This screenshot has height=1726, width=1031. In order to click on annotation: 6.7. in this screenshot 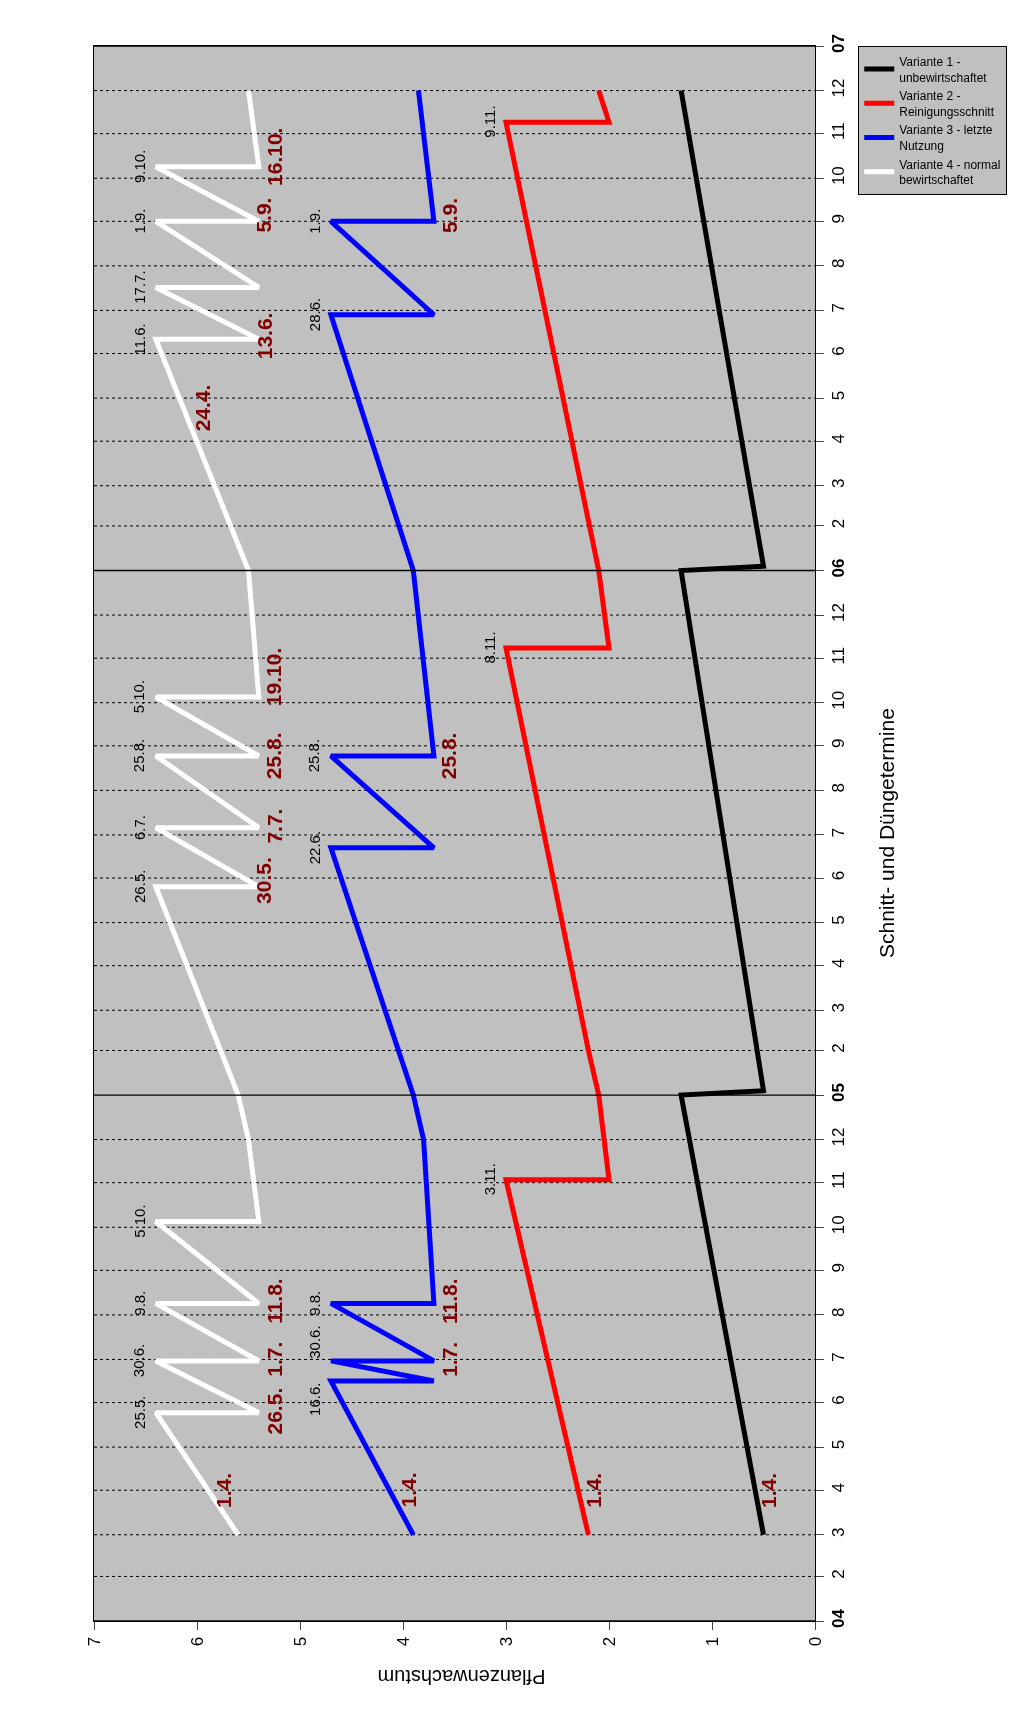, I will do `click(139, 828)`.